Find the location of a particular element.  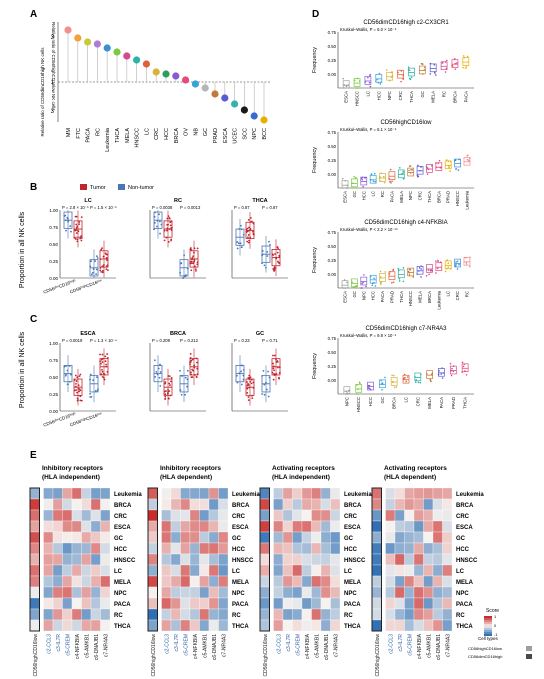

cancer-label: HCC is located at coordinates (167, 134).